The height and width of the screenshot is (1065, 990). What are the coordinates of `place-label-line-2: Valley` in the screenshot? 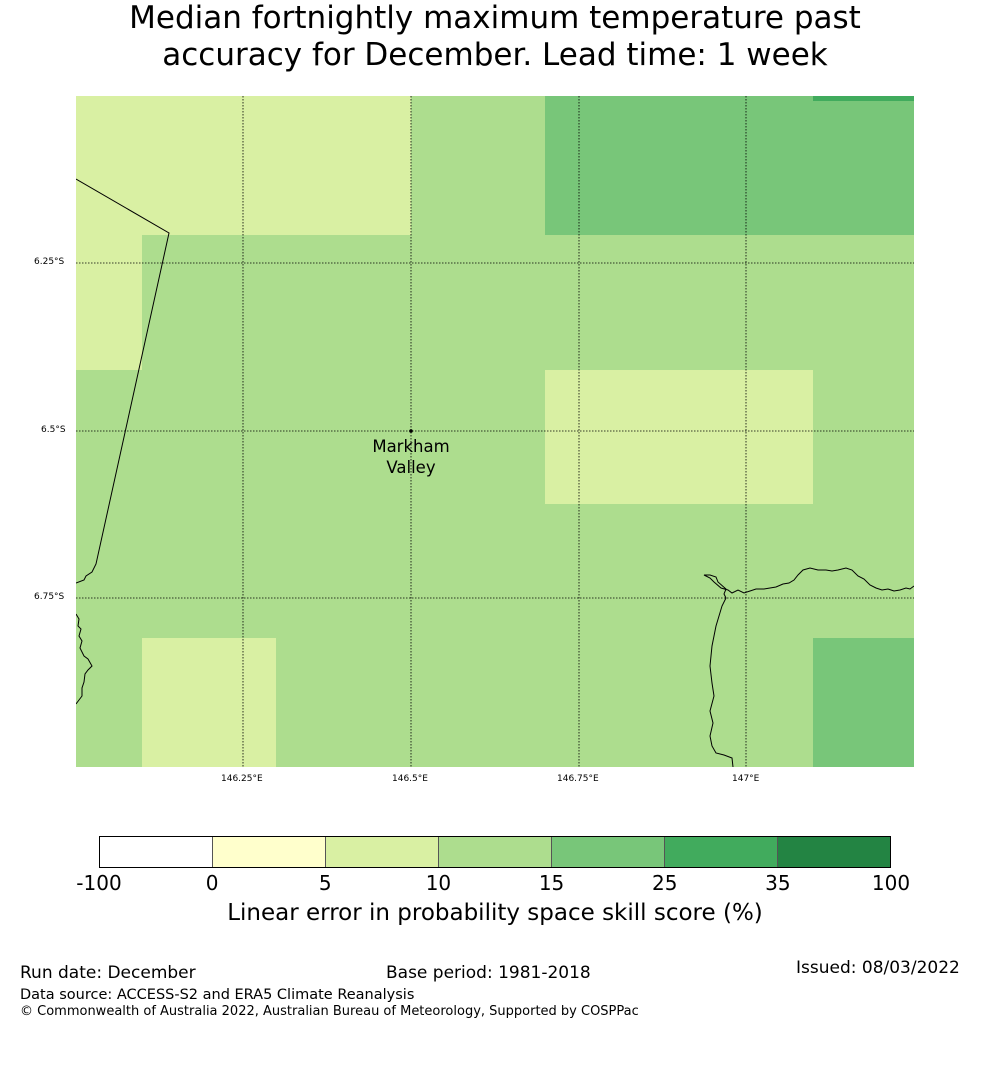 It's located at (410, 467).